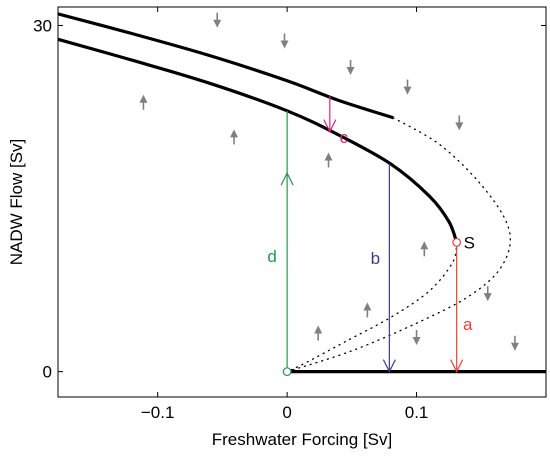 Image resolution: width=550 pixels, height=456 pixels. What do you see at coordinates (468, 324) in the screenshot?
I see `transition-a-label: a` at bounding box center [468, 324].